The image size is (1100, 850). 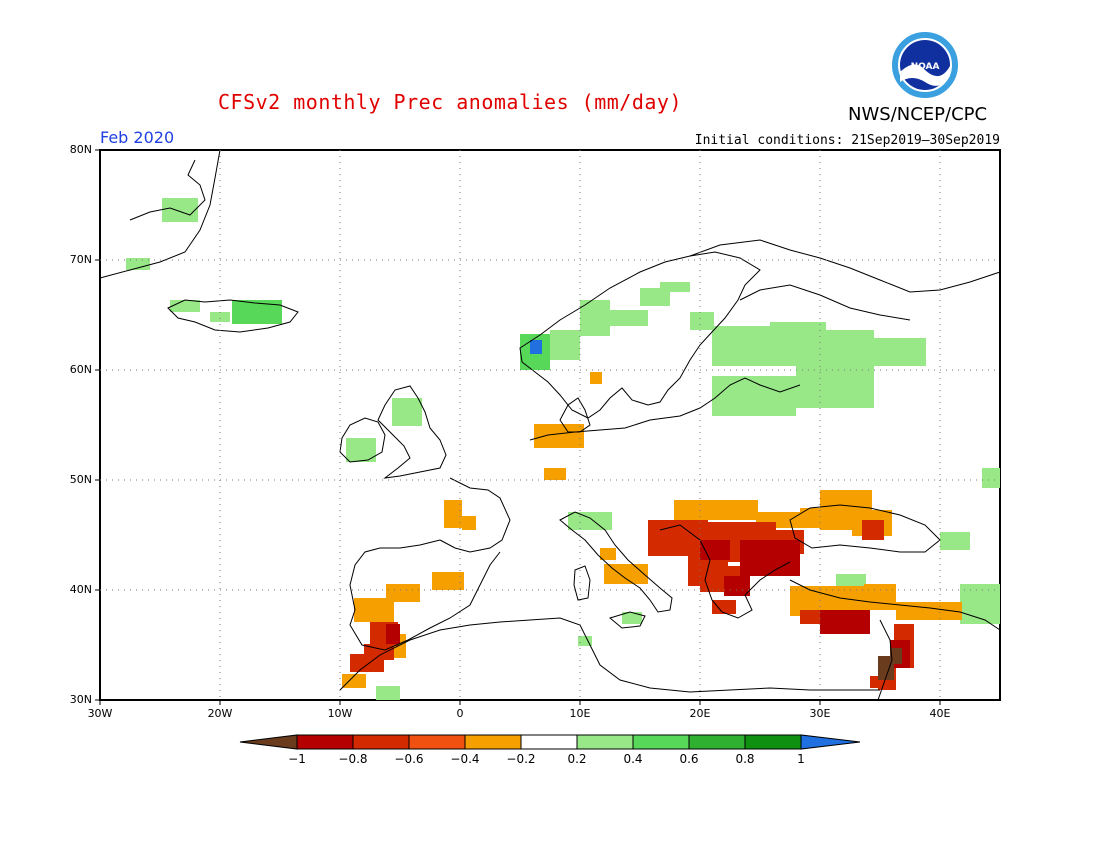 I want to click on colorbar-label: 0.8, so click(x=745, y=759).